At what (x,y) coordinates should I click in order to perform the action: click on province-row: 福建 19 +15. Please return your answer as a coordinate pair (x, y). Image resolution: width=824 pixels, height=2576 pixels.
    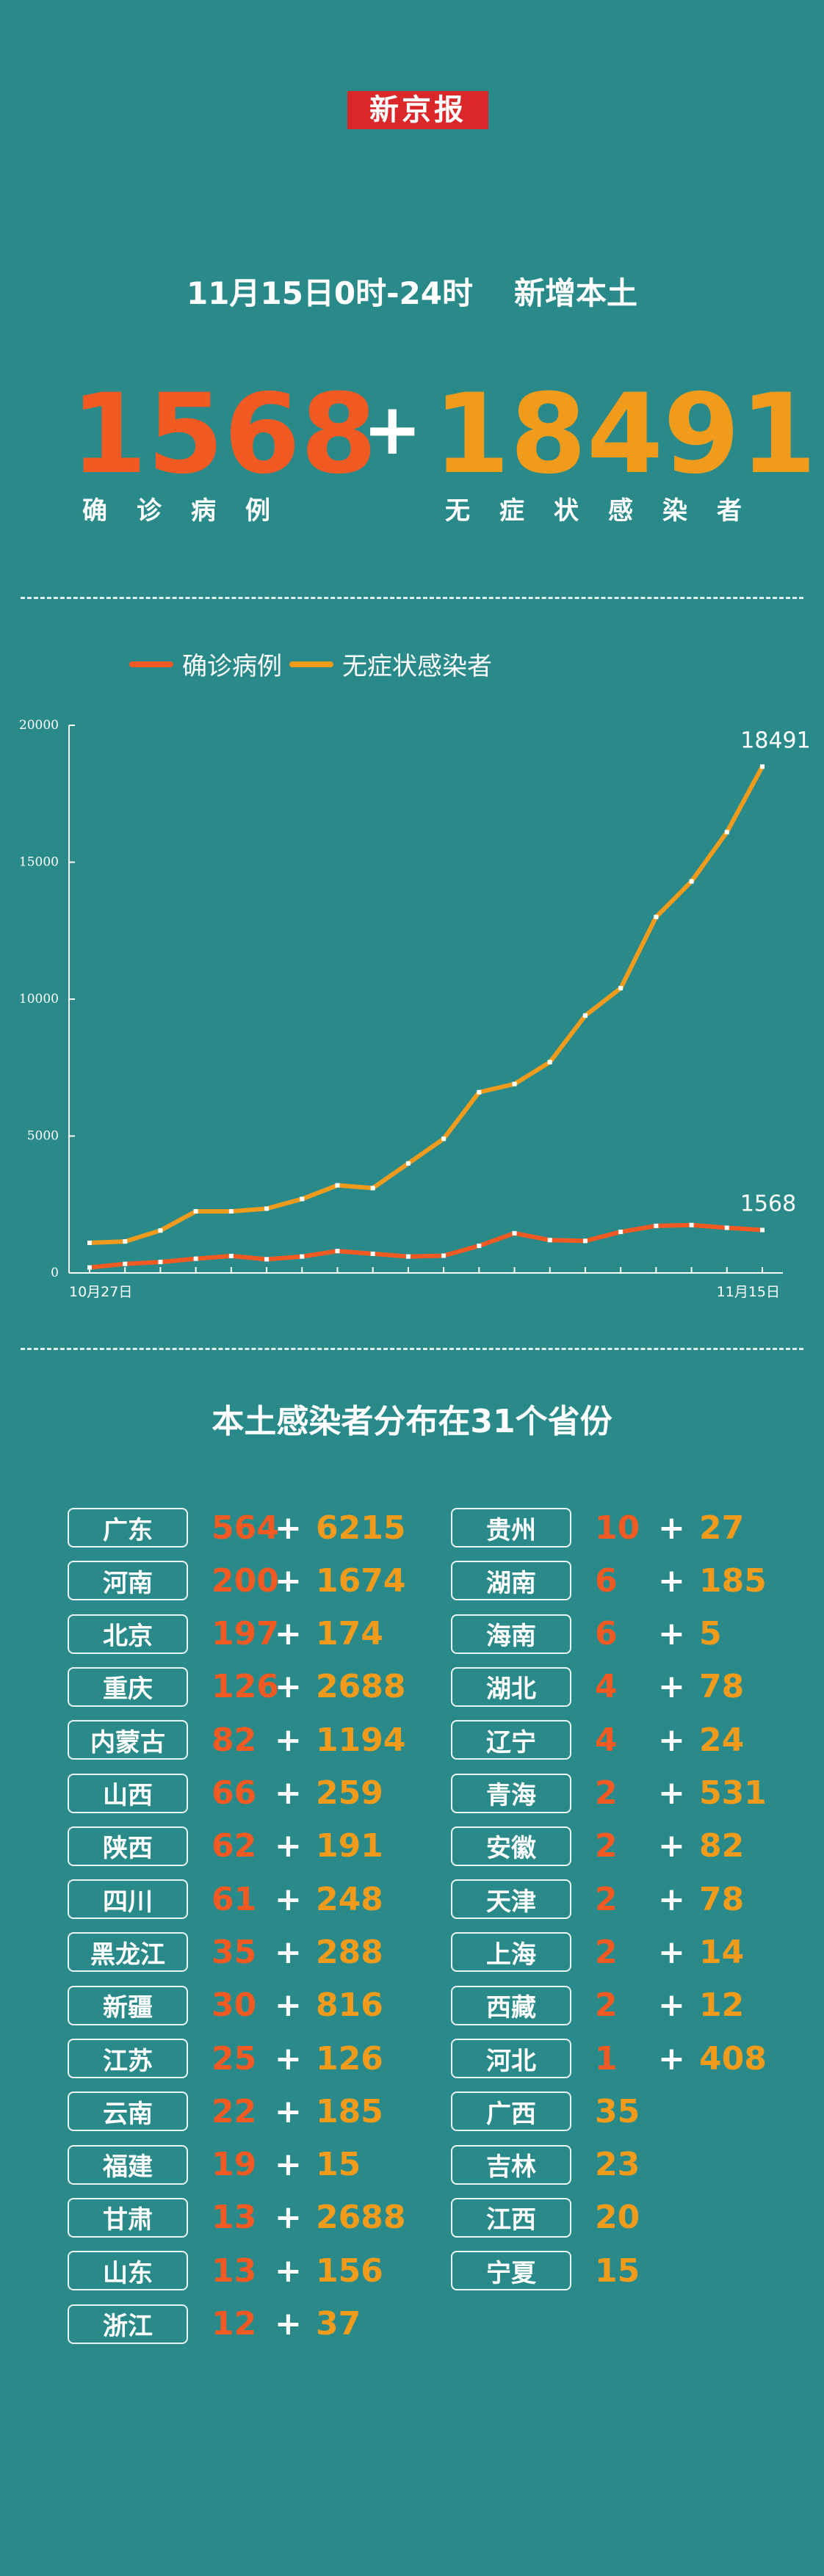
    Looking at the image, I should click on (229, 2165).